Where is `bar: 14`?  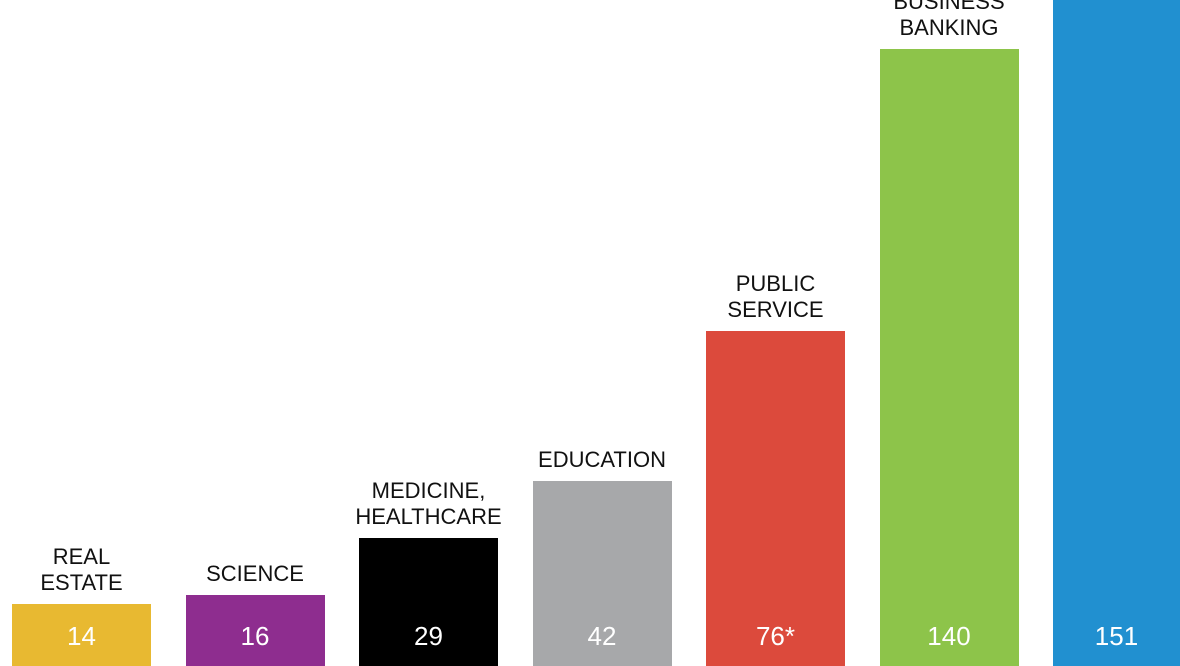
bar: 14 is located at coordinates (81, 635).